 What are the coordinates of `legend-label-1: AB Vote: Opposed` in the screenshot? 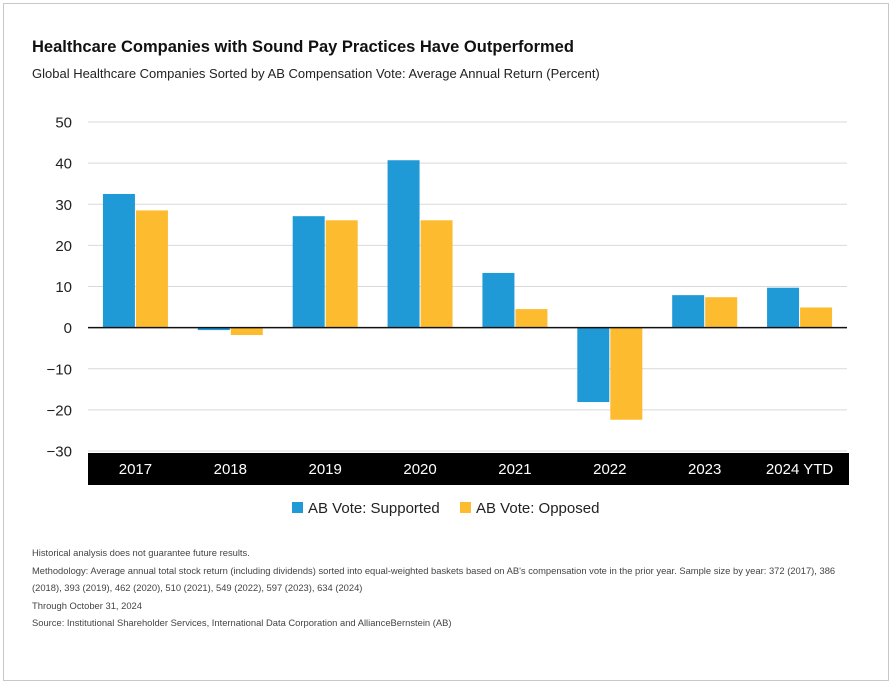 It's located at (537, 508).